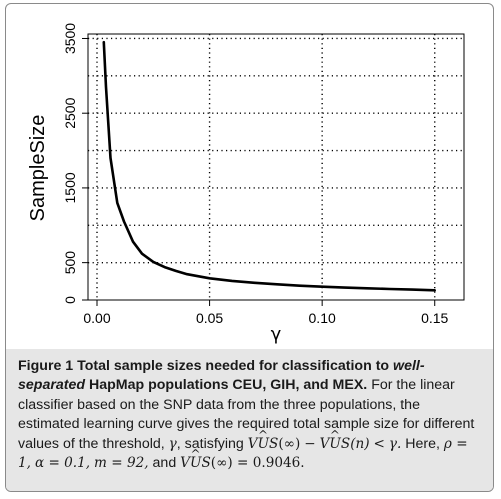  I want to click on caption-gamma-2: γ., so click(395, 443).